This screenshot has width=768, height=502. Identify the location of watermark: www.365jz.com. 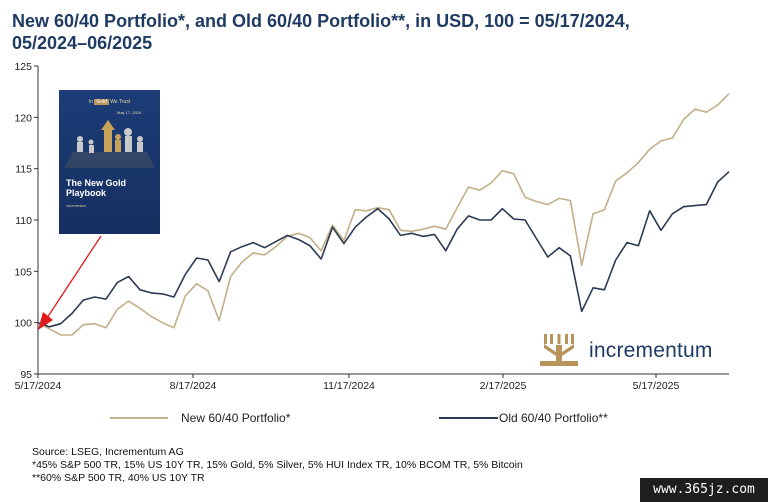
(704, 490).